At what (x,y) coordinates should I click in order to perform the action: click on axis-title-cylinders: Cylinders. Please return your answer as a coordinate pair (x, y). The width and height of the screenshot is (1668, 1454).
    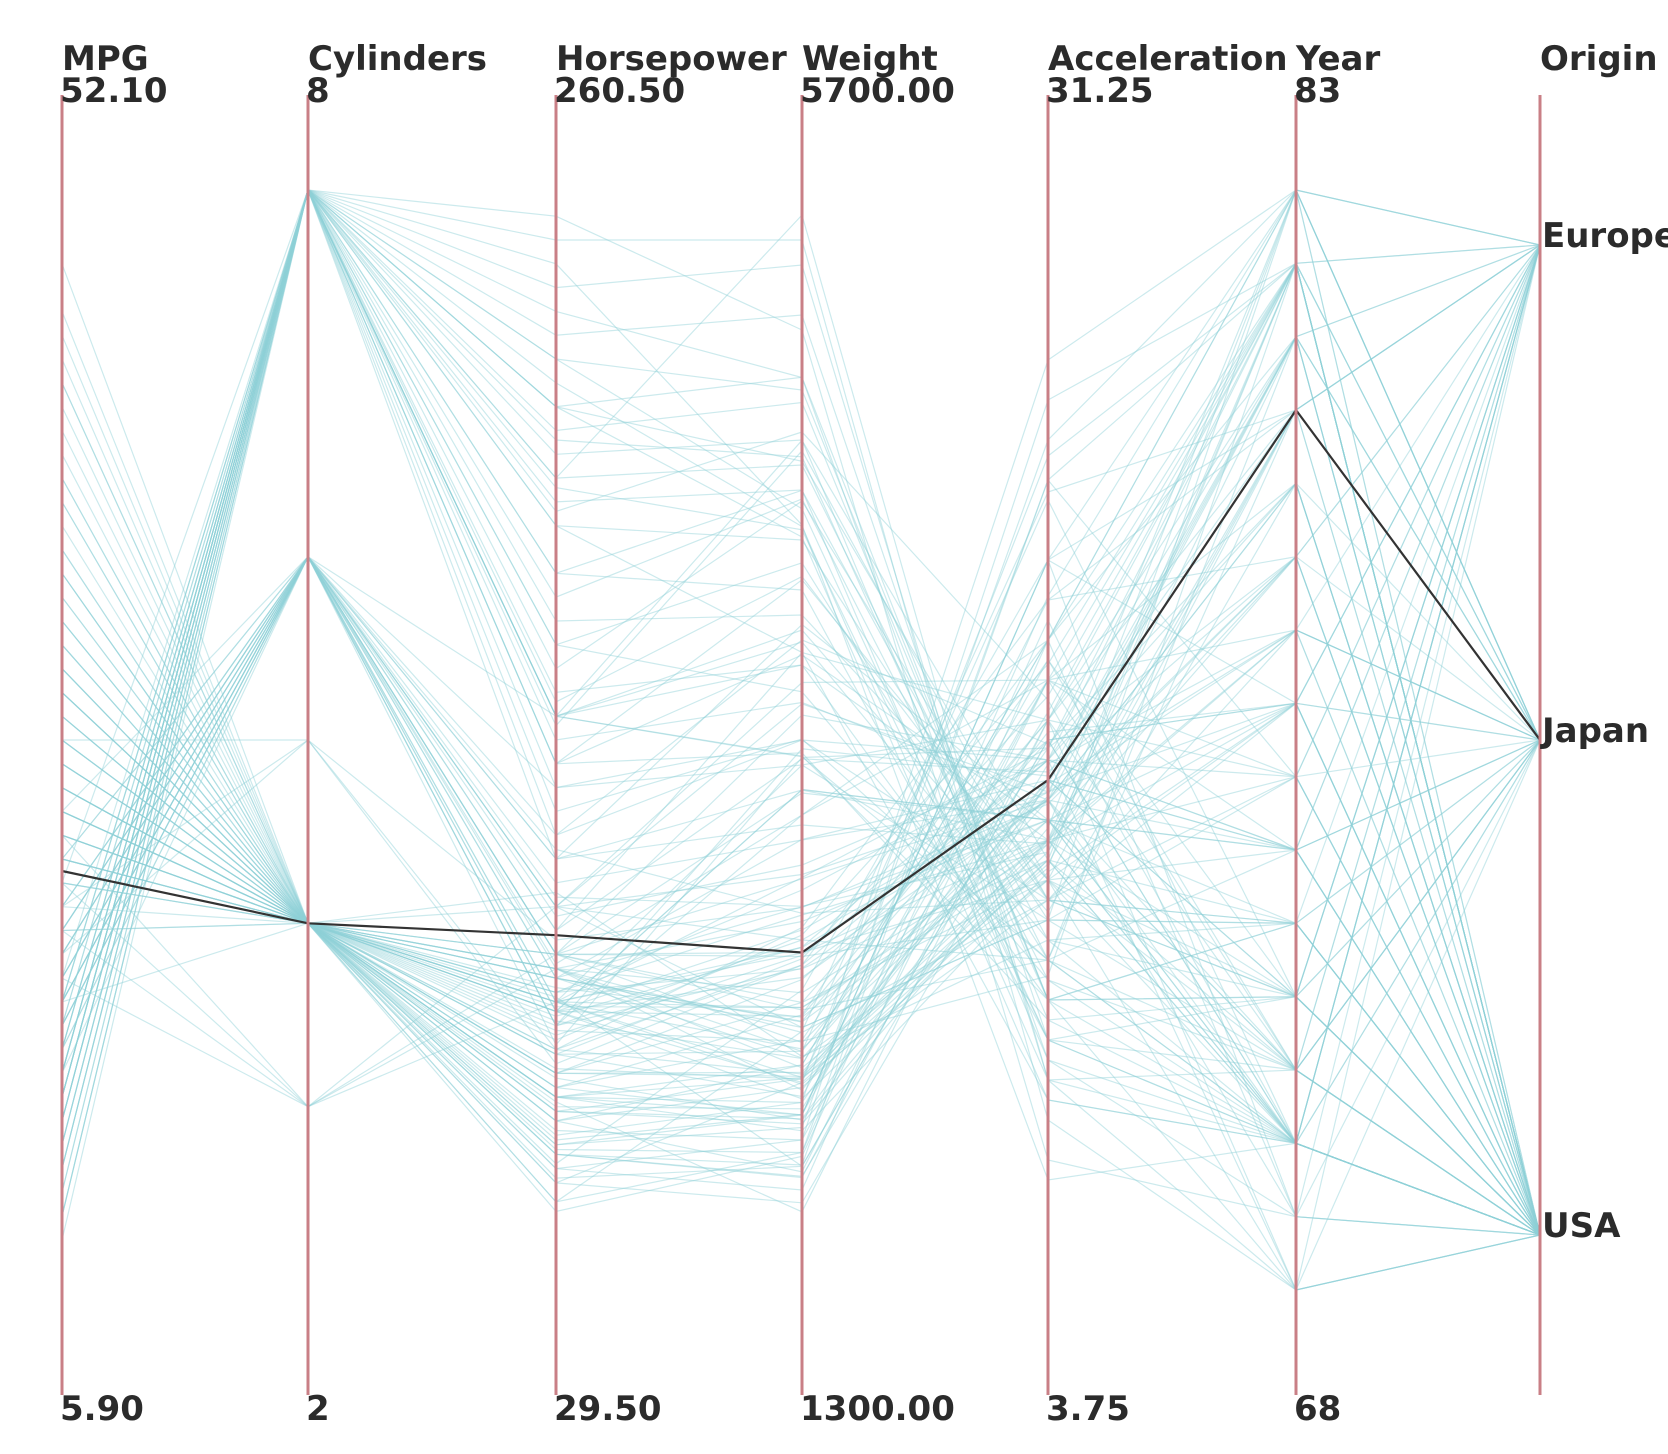
    Looking at the image, I should click on (397, 59).